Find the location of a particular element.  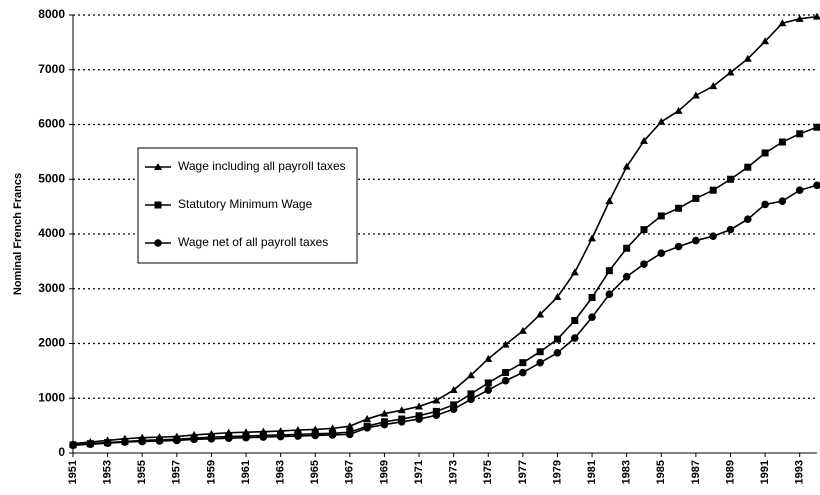

legend-label: Wage net of all payroll taxes is located at coordinates (253, 242).